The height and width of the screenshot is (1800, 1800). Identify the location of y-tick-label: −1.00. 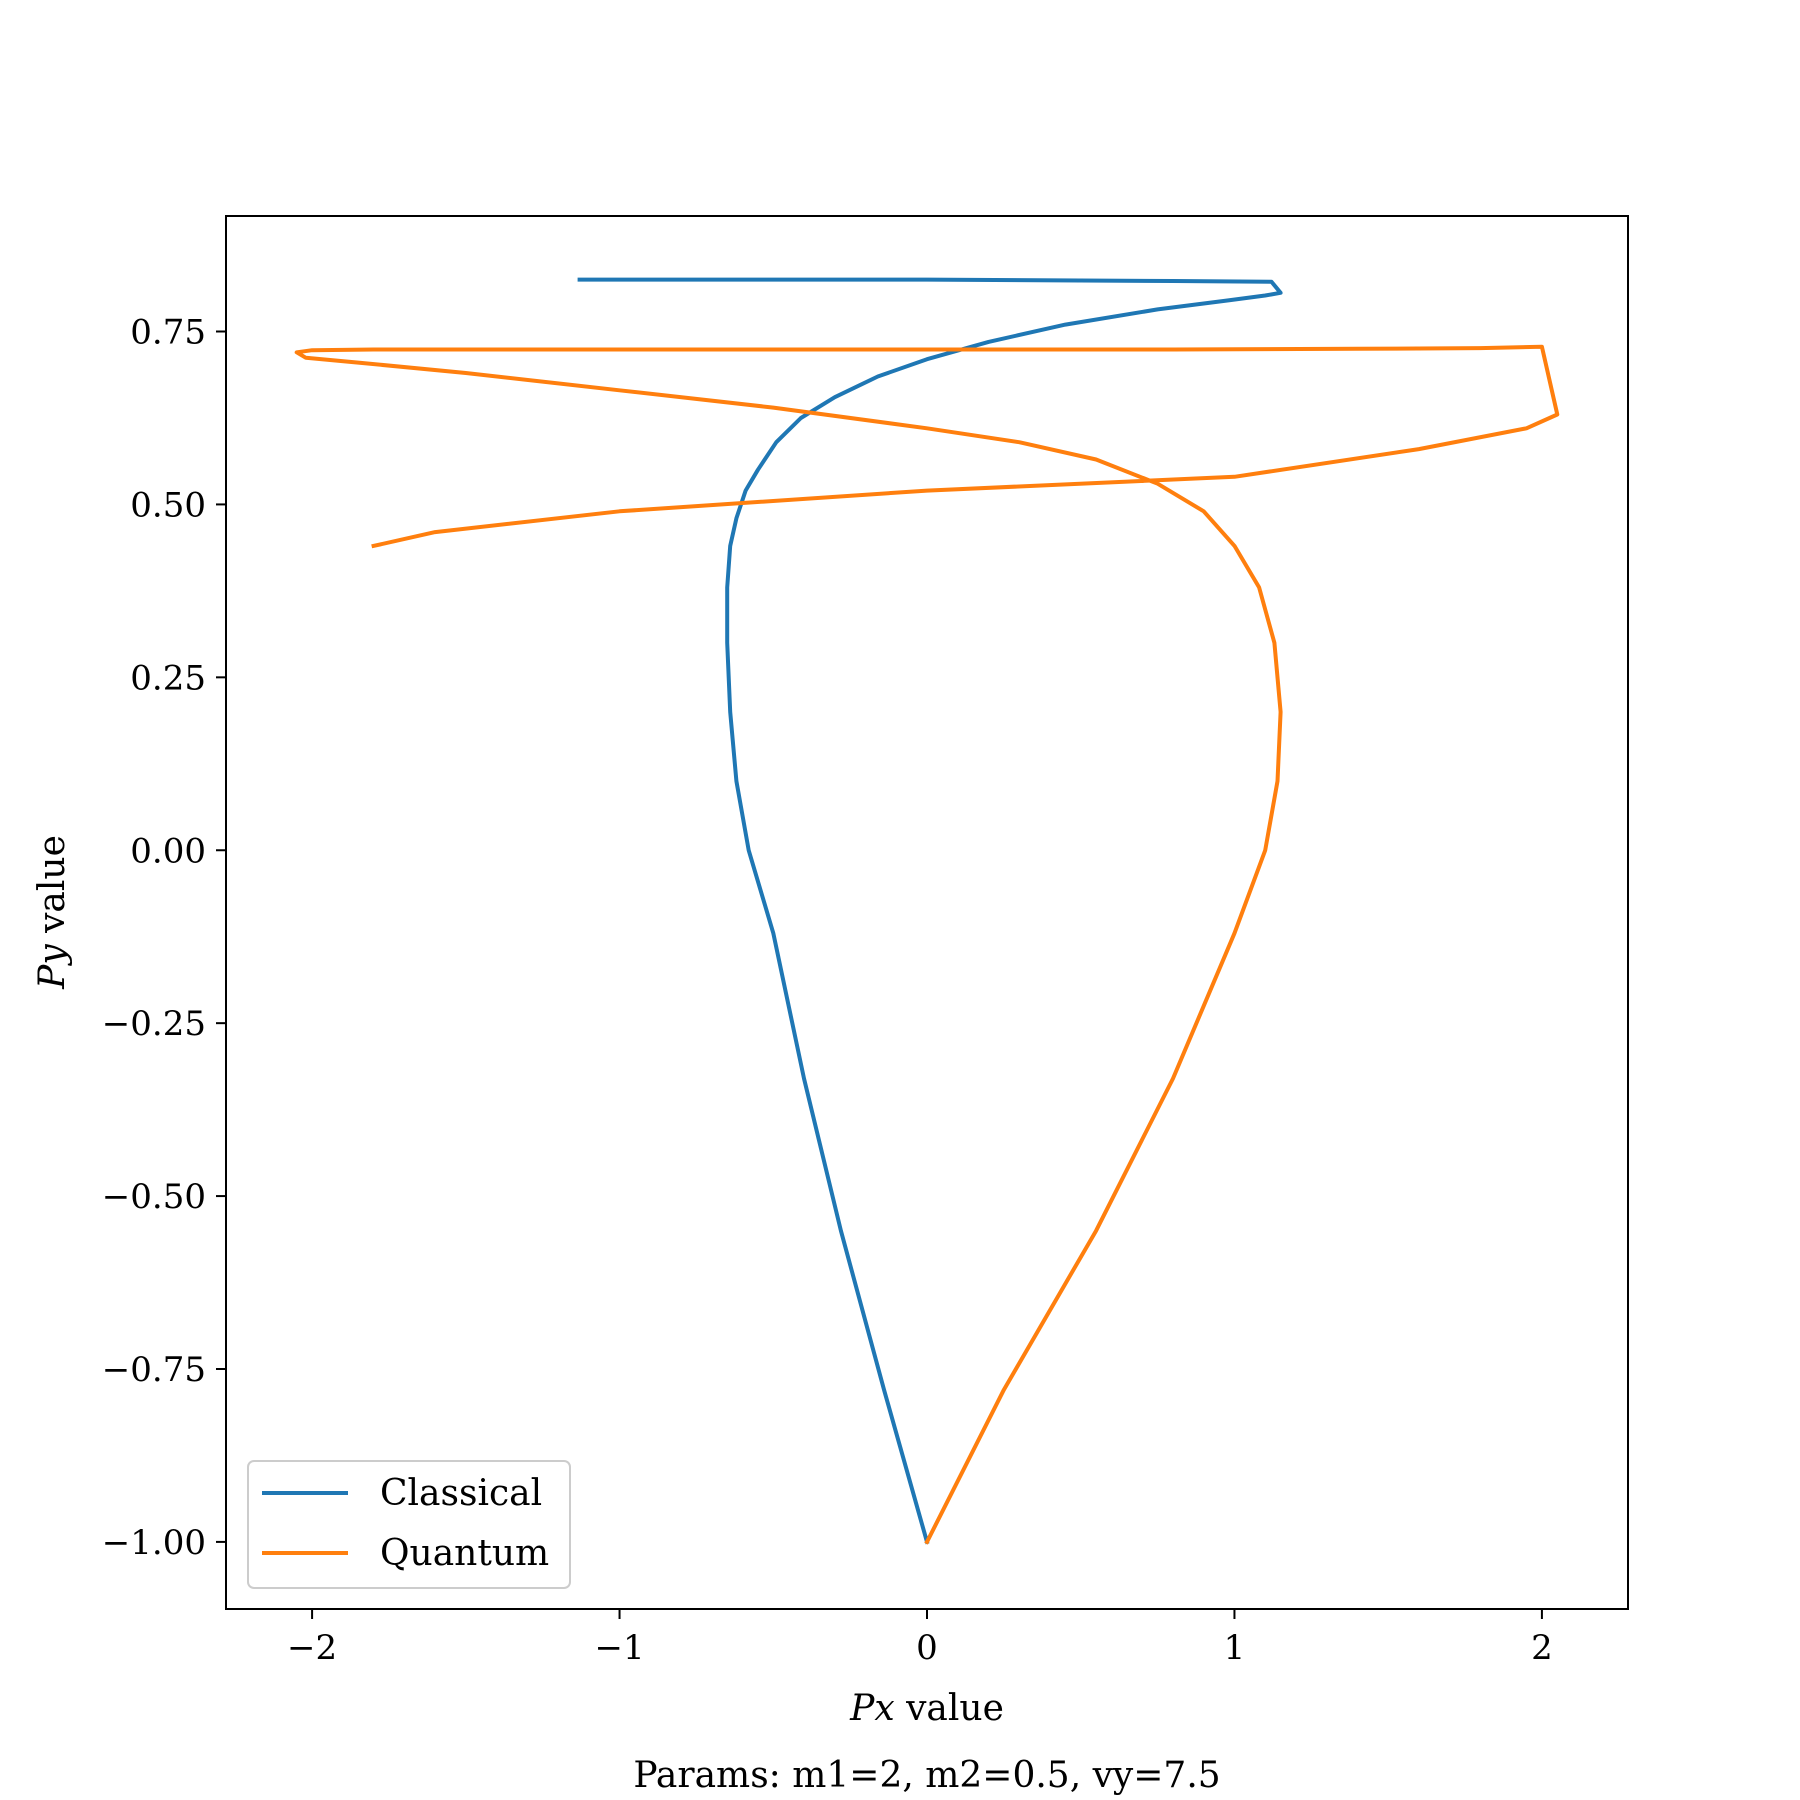
(154, 1543).